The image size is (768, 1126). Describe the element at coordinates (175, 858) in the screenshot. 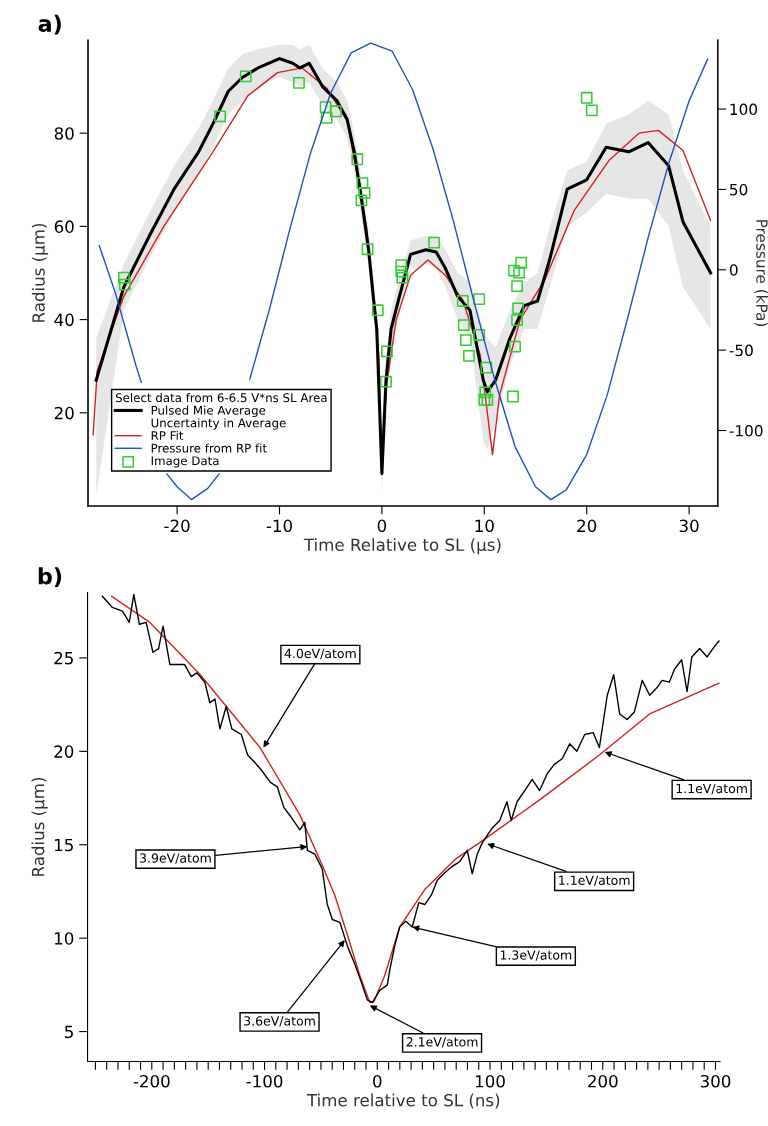

I see `annotation: 3.9eV/atom` at that location.